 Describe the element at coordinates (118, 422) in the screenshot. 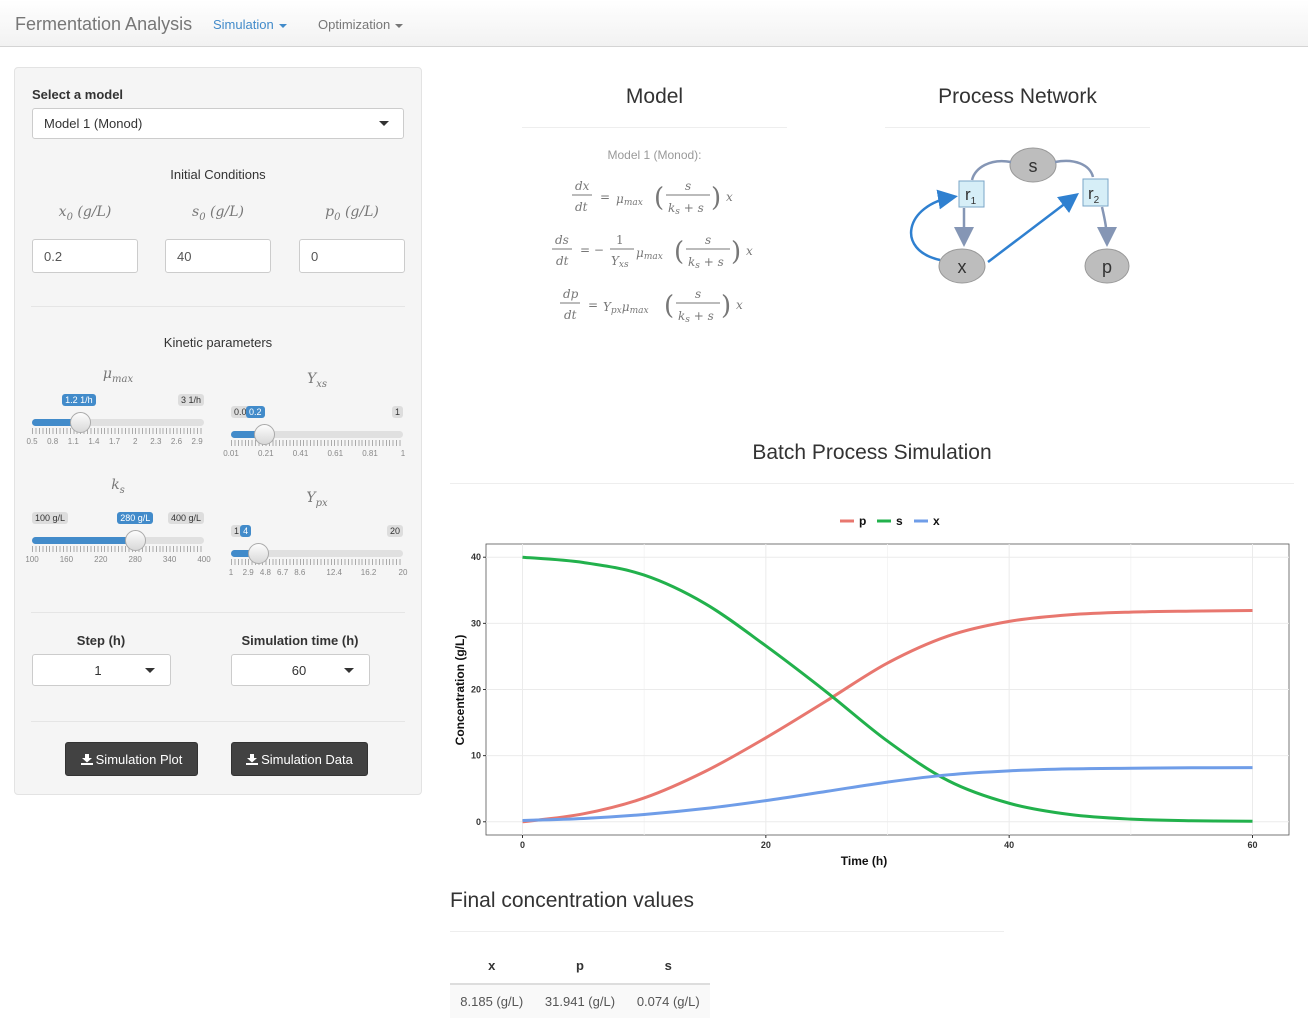

I see `slider-track` at that location.